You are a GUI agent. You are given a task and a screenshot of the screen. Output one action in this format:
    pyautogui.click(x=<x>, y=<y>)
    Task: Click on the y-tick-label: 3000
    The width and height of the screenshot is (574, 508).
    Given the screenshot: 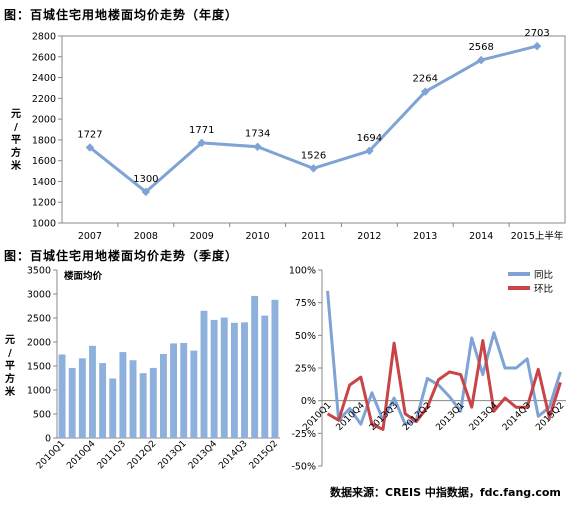 What is the action you would take?
    pyautogui.click(x=39, y=295)
    